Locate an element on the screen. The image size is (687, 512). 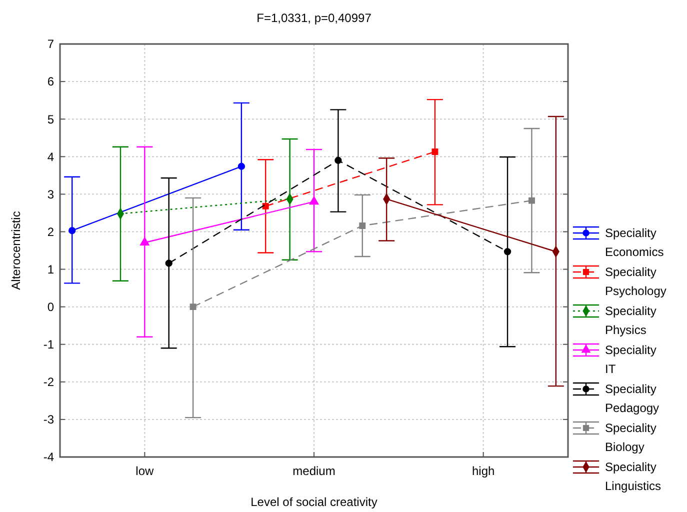
y-tick-label: 1 is located at coordinates (50, 269).